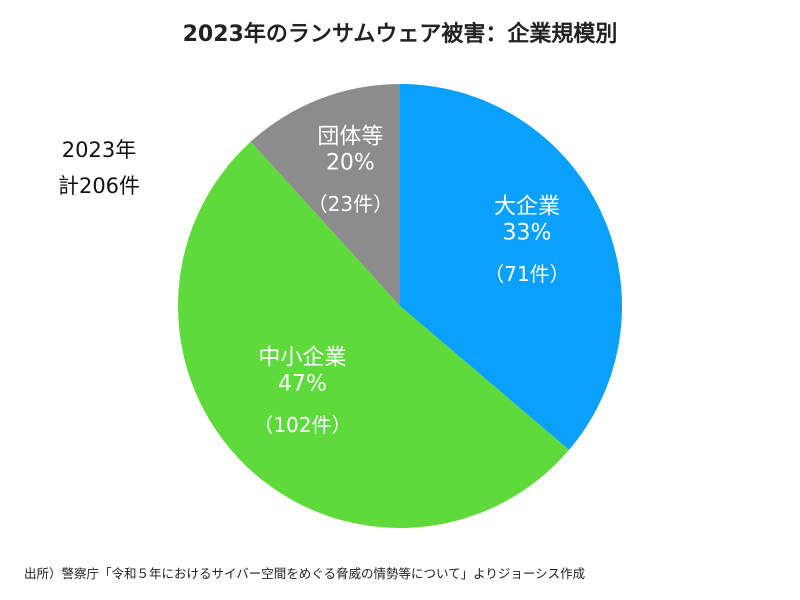 The height and width of the screenshot is (600, 800). I want to click on chart-title: 2023年のランサムウェア被害：企業規模別, so click(400, 34).